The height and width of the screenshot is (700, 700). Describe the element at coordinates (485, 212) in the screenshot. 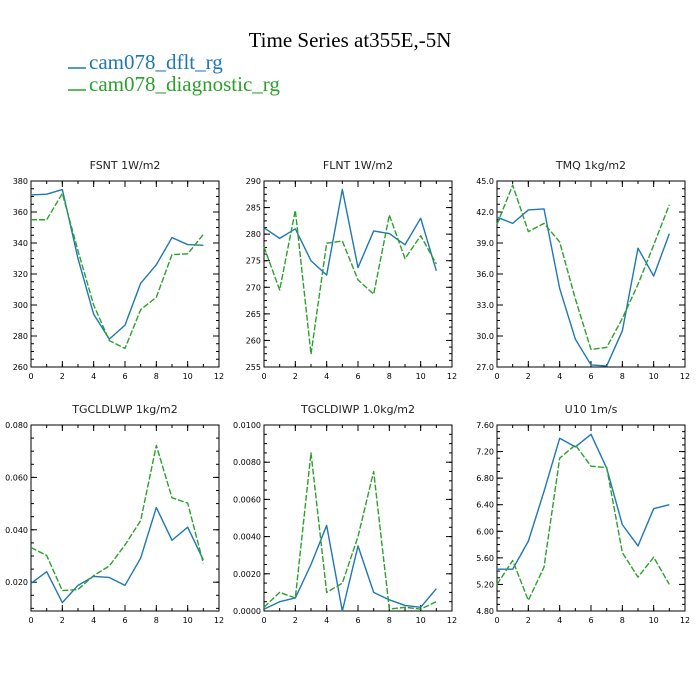

I see `y-tick-label-tmq: 42.0` at that location.